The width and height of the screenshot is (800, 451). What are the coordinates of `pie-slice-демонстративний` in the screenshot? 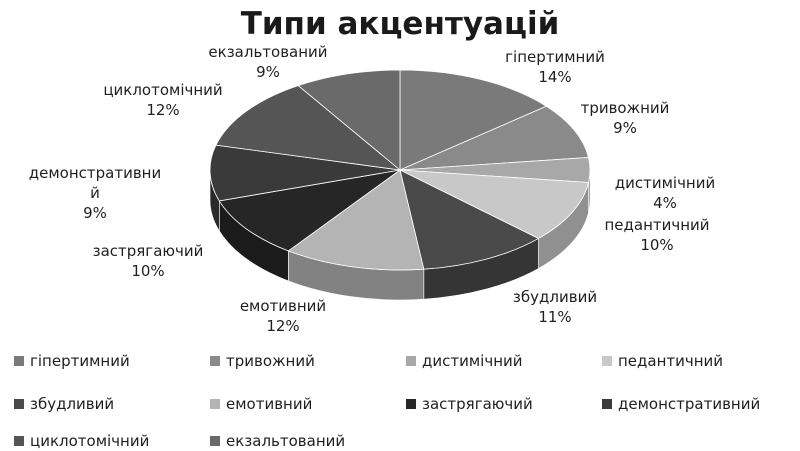 It's located at (305, 173).